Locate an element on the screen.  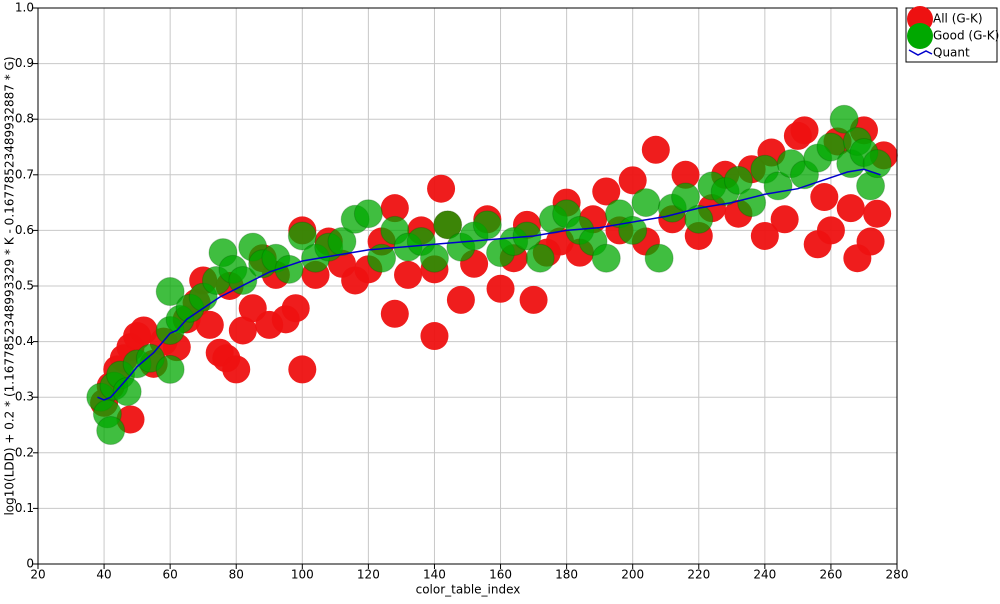
y-tick-label: 0 is located at coordinates (30, 564).